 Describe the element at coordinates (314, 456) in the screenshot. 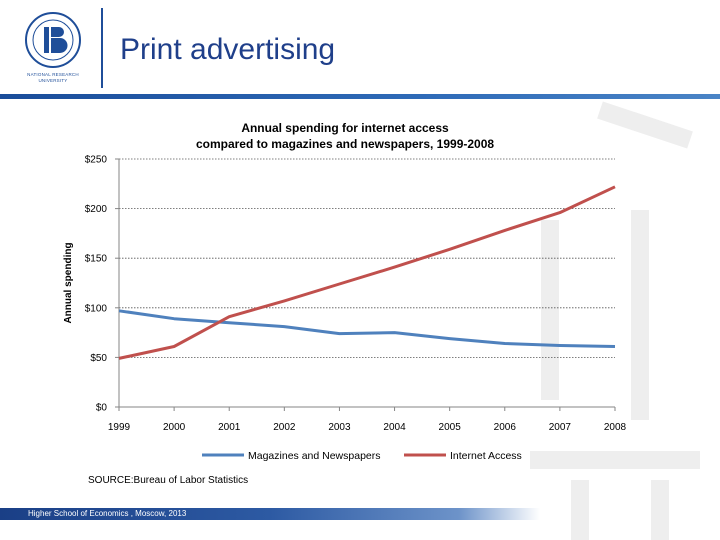

I see `legend-label-magazines: Magazines and Newspapers` at that location.